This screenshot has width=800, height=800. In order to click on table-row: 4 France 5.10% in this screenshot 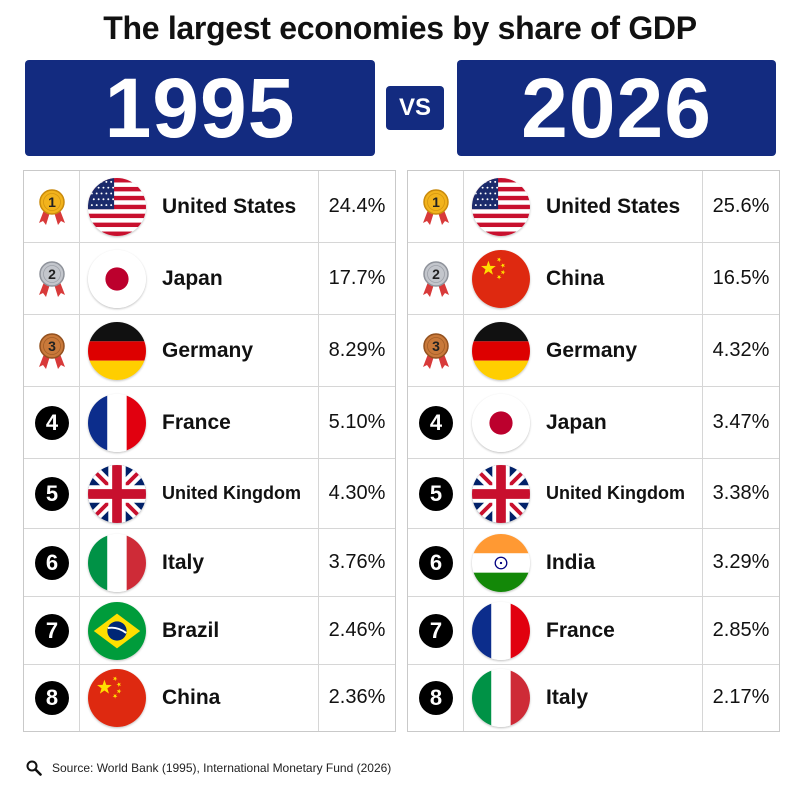, I will do `click(209, 423)`.